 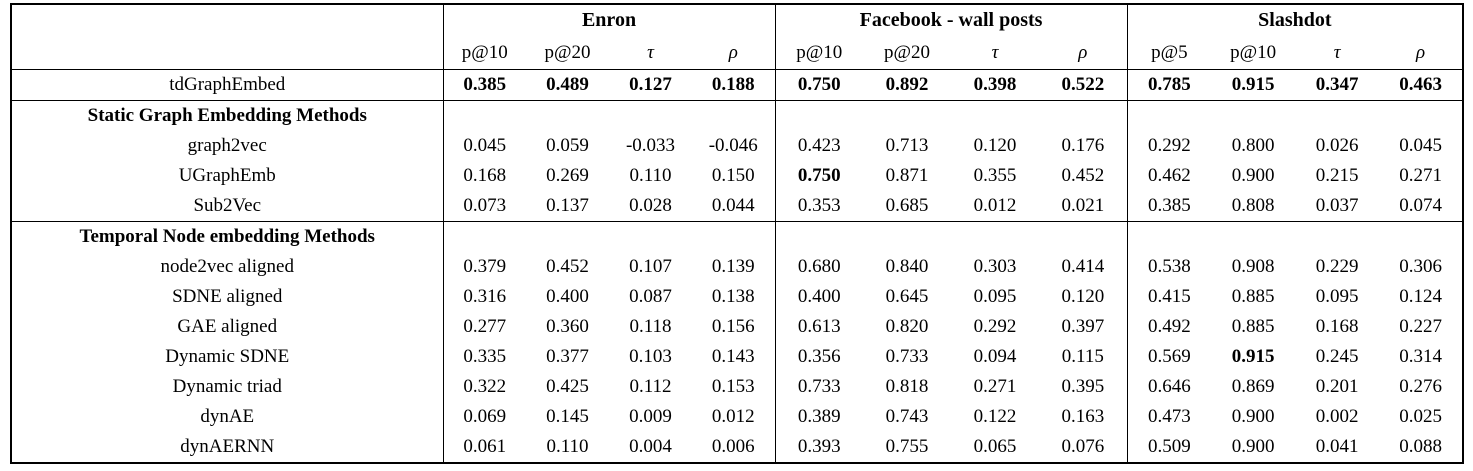 I want to click on metric-value: 0.074, so click(x=1420, y=205).